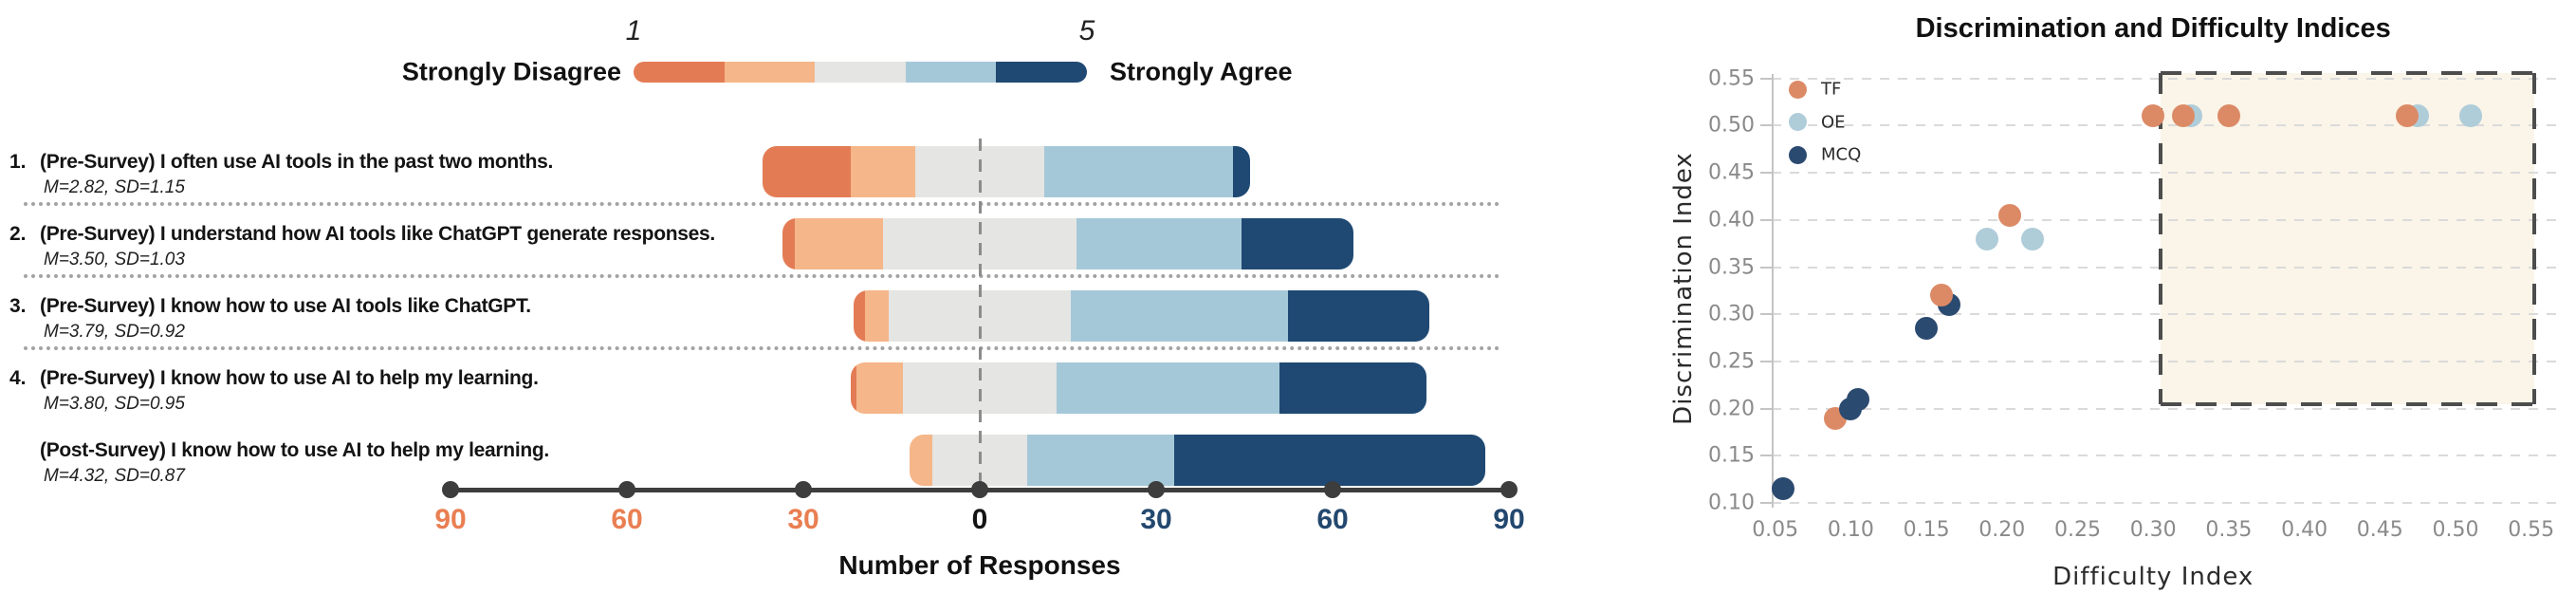 The height and width of the screenshot is (594, 2576). I want to click on legend-item-label: TF, so click(1831, 89).